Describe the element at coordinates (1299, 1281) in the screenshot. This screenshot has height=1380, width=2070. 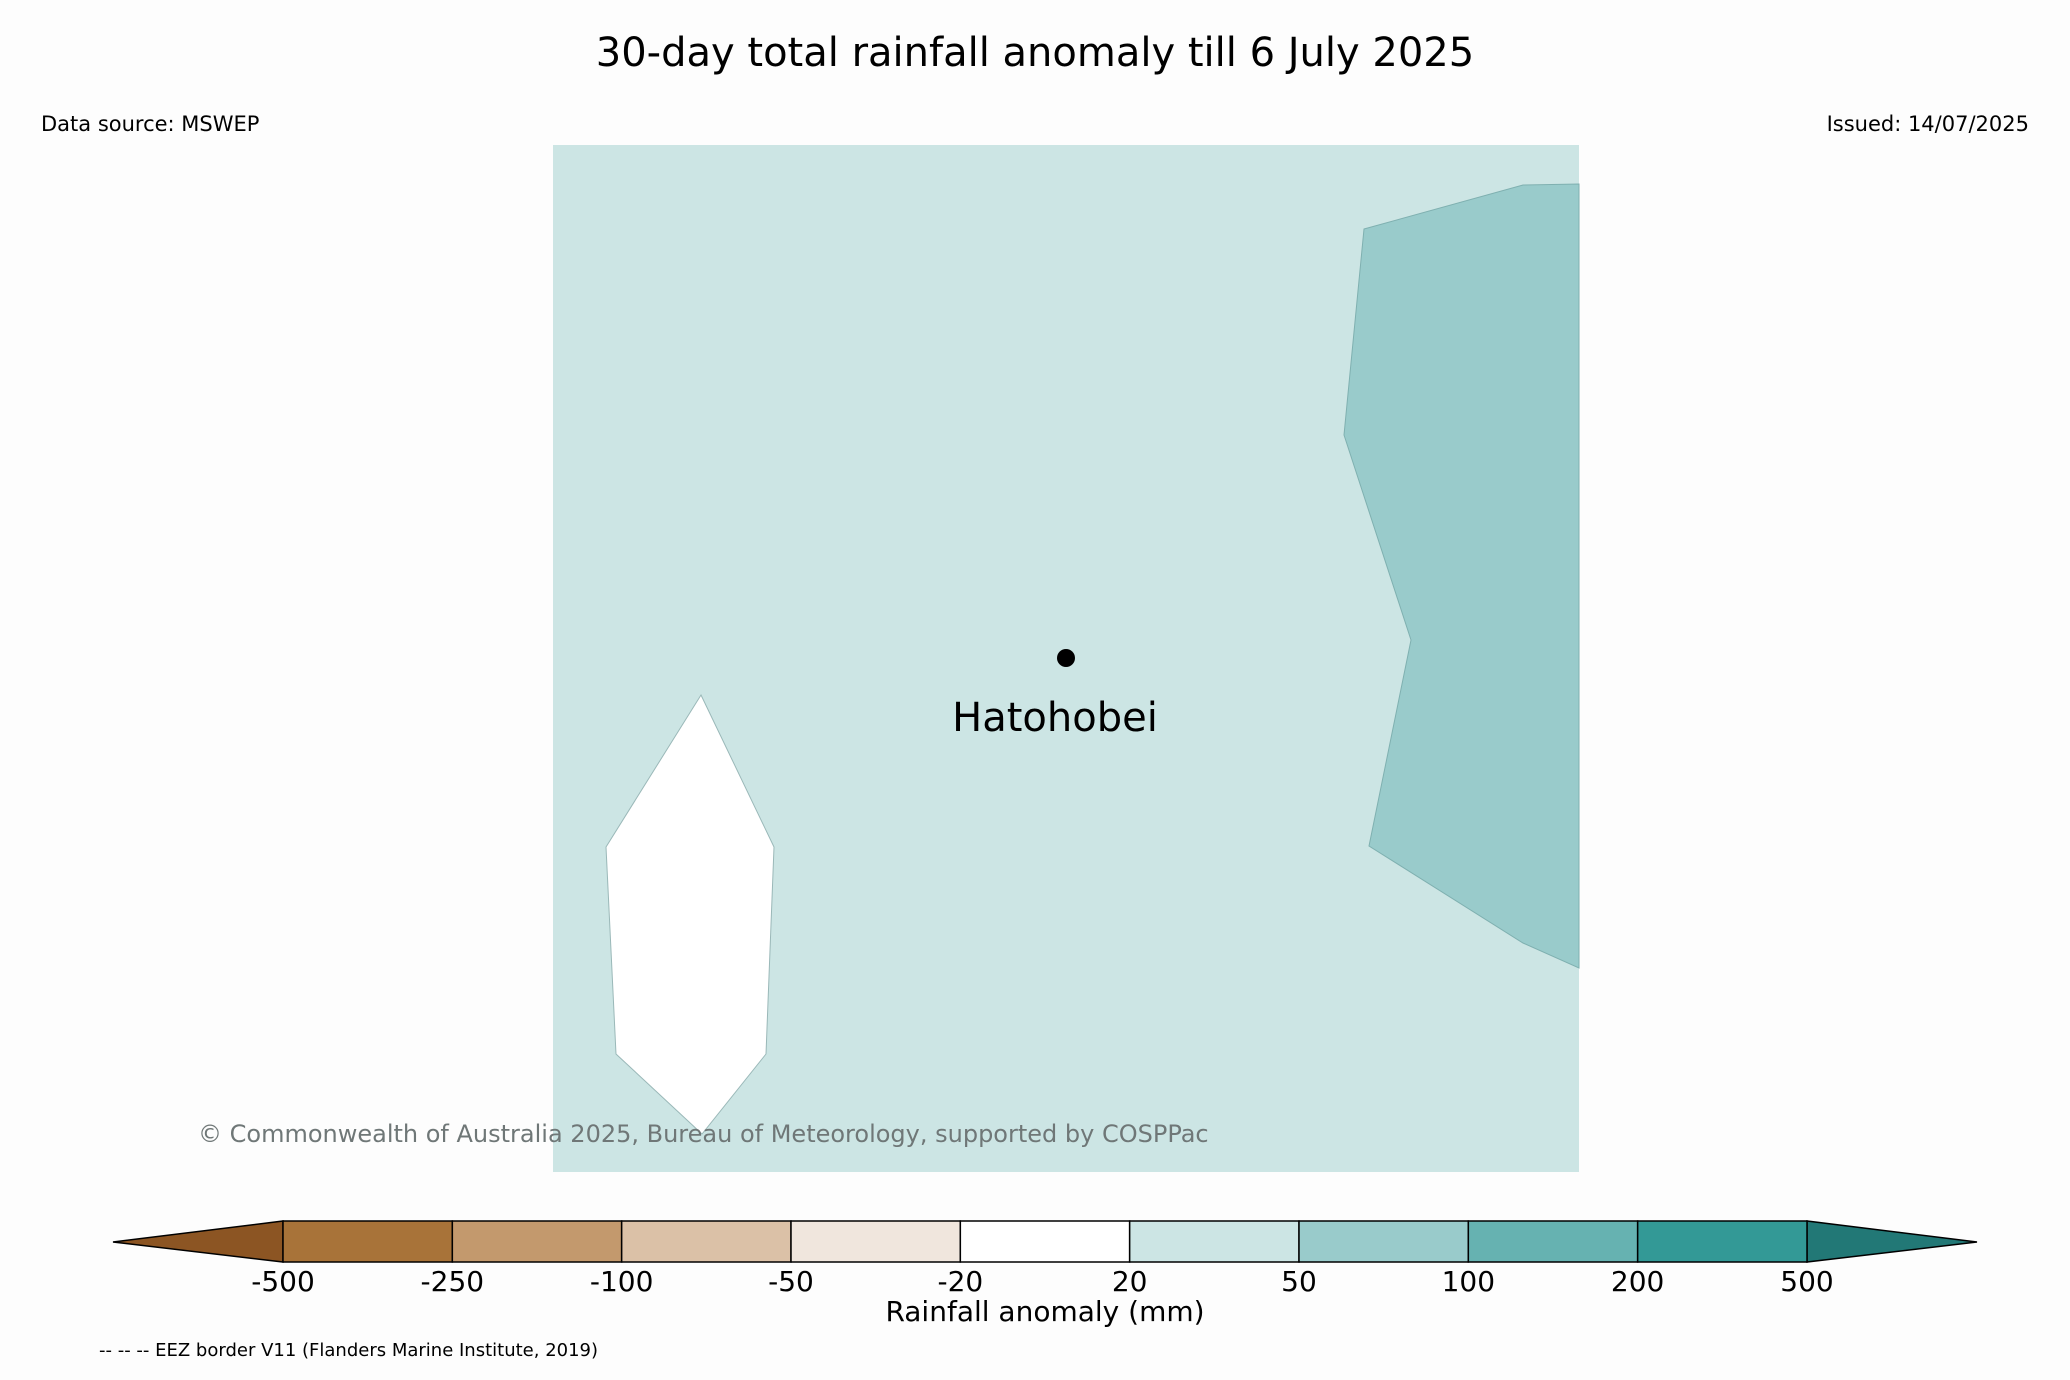
I see `colorbar-tick-label: 50` at that location.